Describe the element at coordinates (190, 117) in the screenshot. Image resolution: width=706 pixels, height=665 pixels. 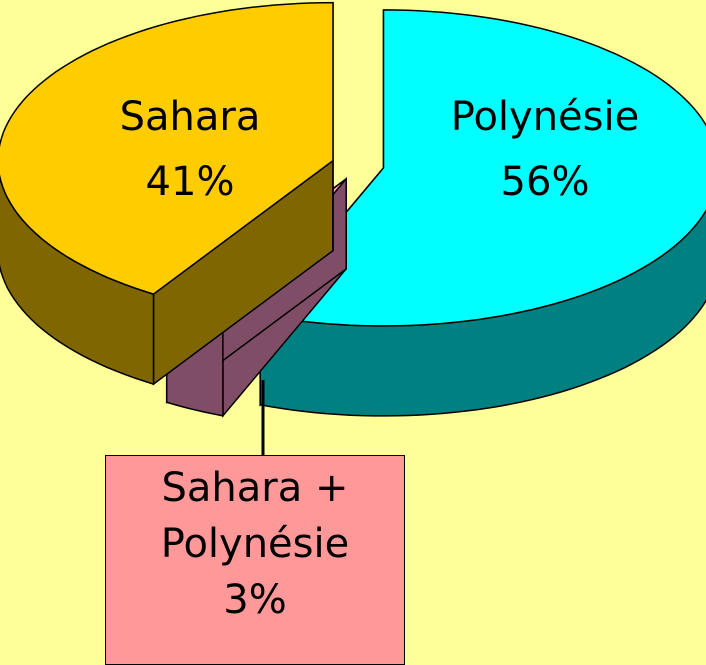
I see `slice-label: Sahara` at that location.